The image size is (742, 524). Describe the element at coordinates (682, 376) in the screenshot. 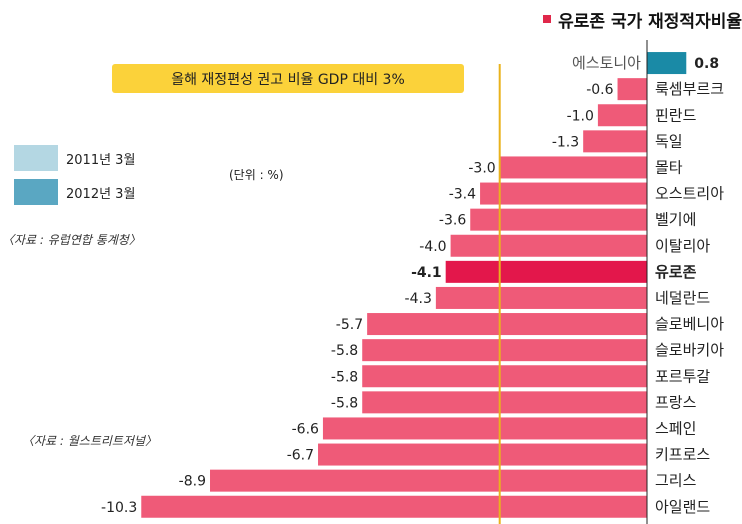

I see `category-label: 포르투갈` at that location.